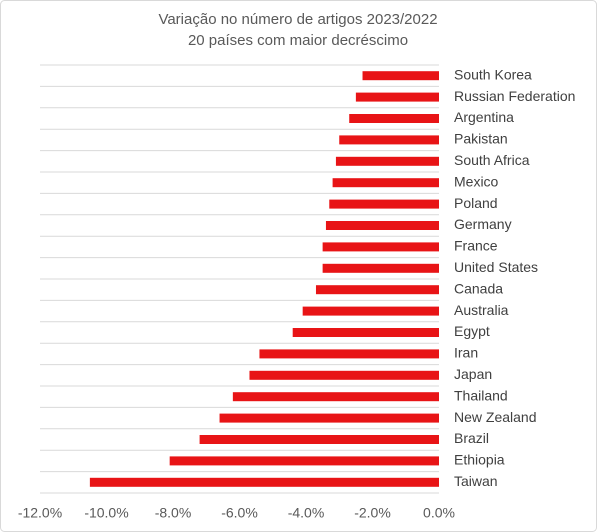 This screenshot has height=532, width=597. I want to click on x-tick-label: -8.0%, so click(173, 513).